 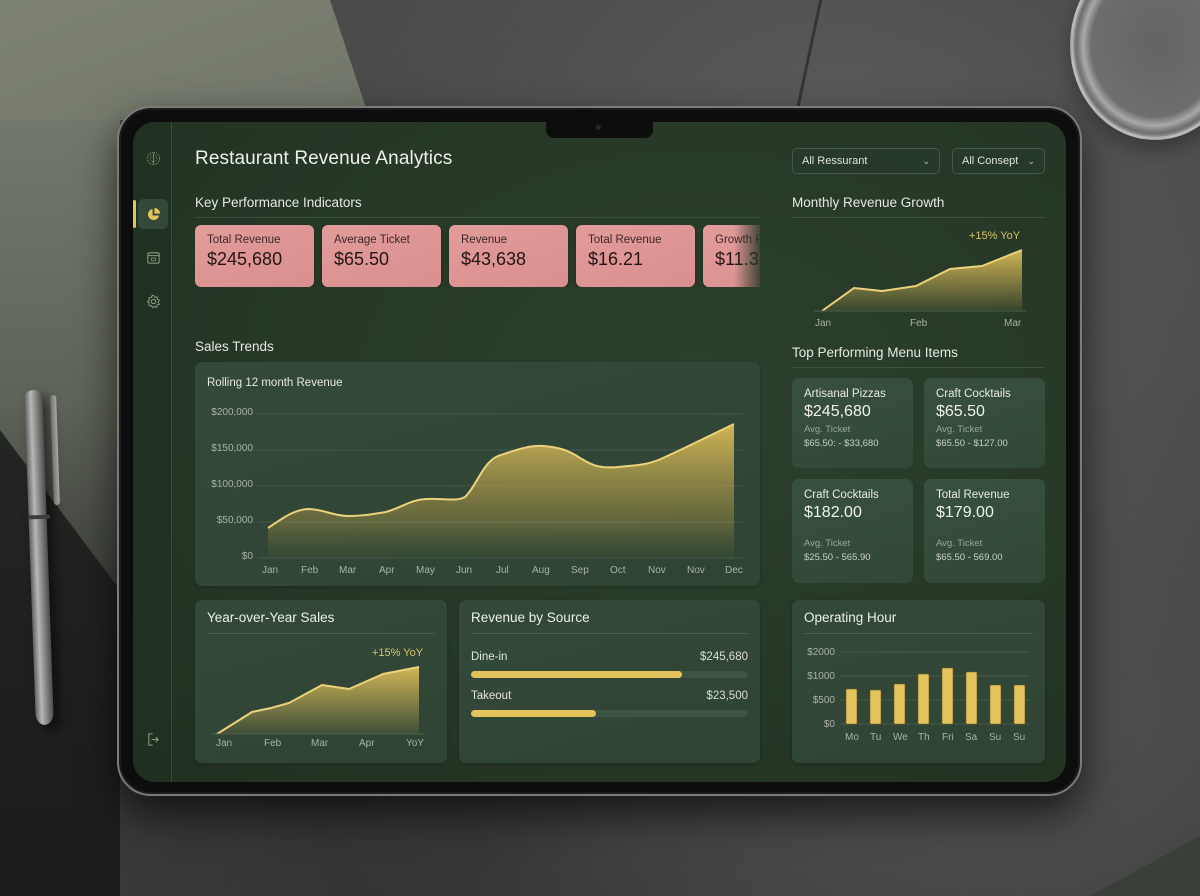 I want to click on restaurant-filter-dropdown: All Ressurant ⌄, so click(x=866, y=161).